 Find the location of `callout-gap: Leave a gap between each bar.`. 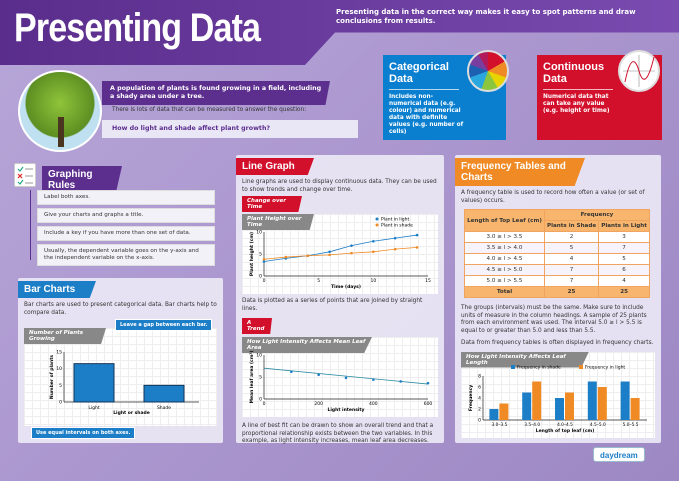

callout-gap: Leave a gap between each bar. is located at coordinates (164, 325).